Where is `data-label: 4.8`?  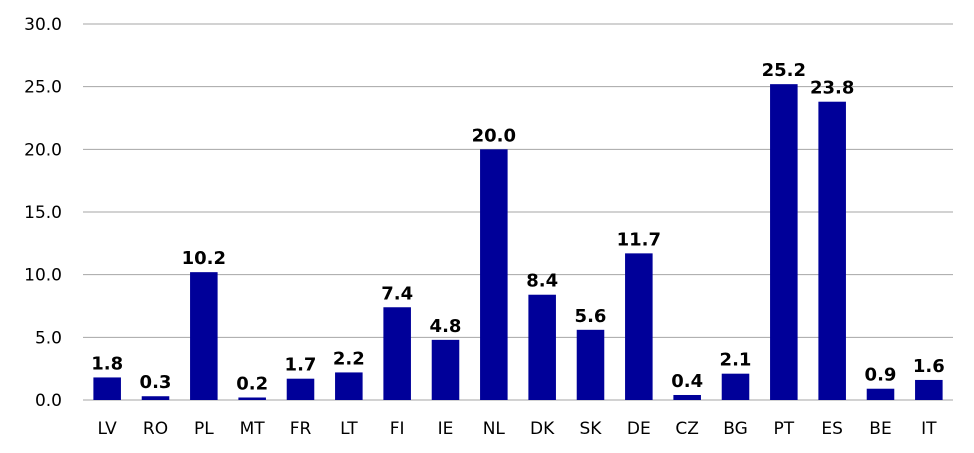 data-label: 4.8 is located at coordinates (446, 326).